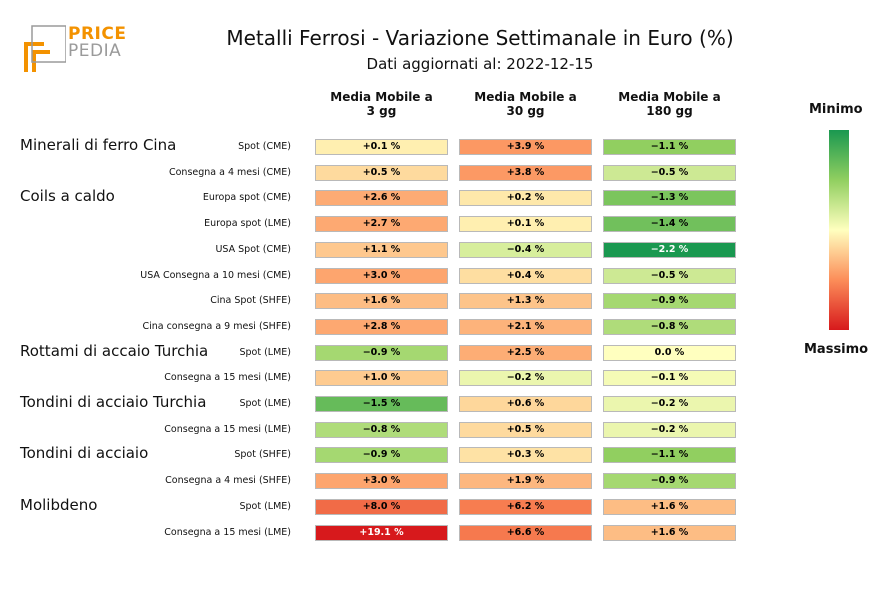 This screenshot has width=880, height=600. What do you see at coordinates (97, 34) in the screenshot?
I see `logo-text-price: PRICE` at bounding box center [97, 34].